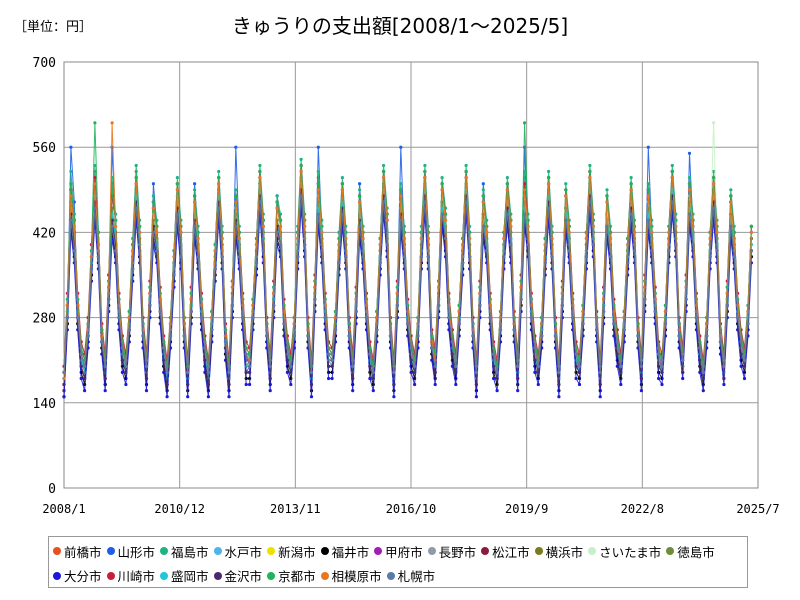  I want to click on legend-item: 新潟市, so click(291, 551).